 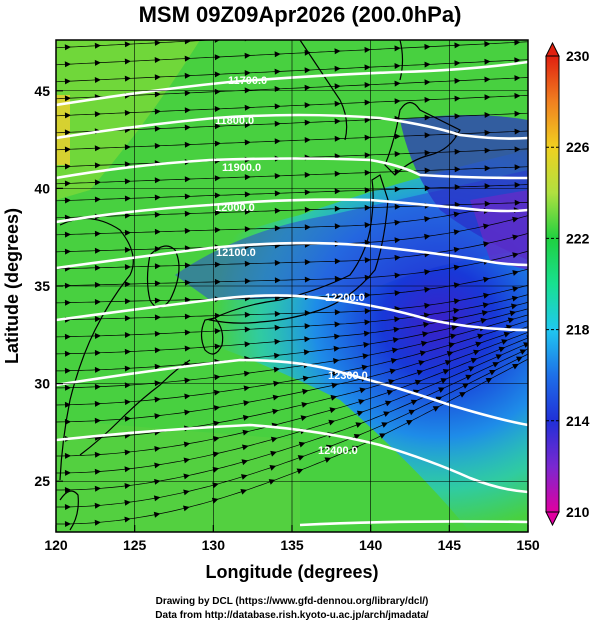 I want to click on coastline-ryukyu, so click(x=135, y=407).